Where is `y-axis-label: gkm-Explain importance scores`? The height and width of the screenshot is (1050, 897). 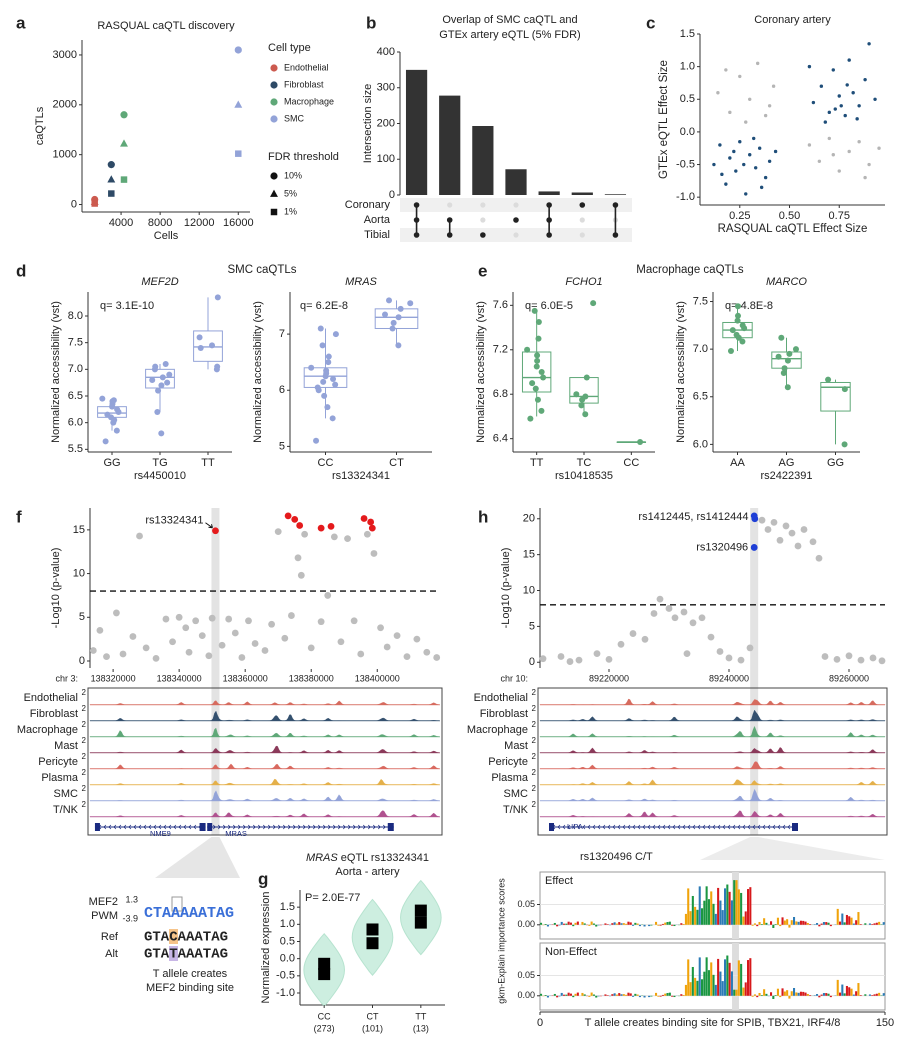 y-axis-label: gkm-Explain importance scores is located at coordinates (501, 941).